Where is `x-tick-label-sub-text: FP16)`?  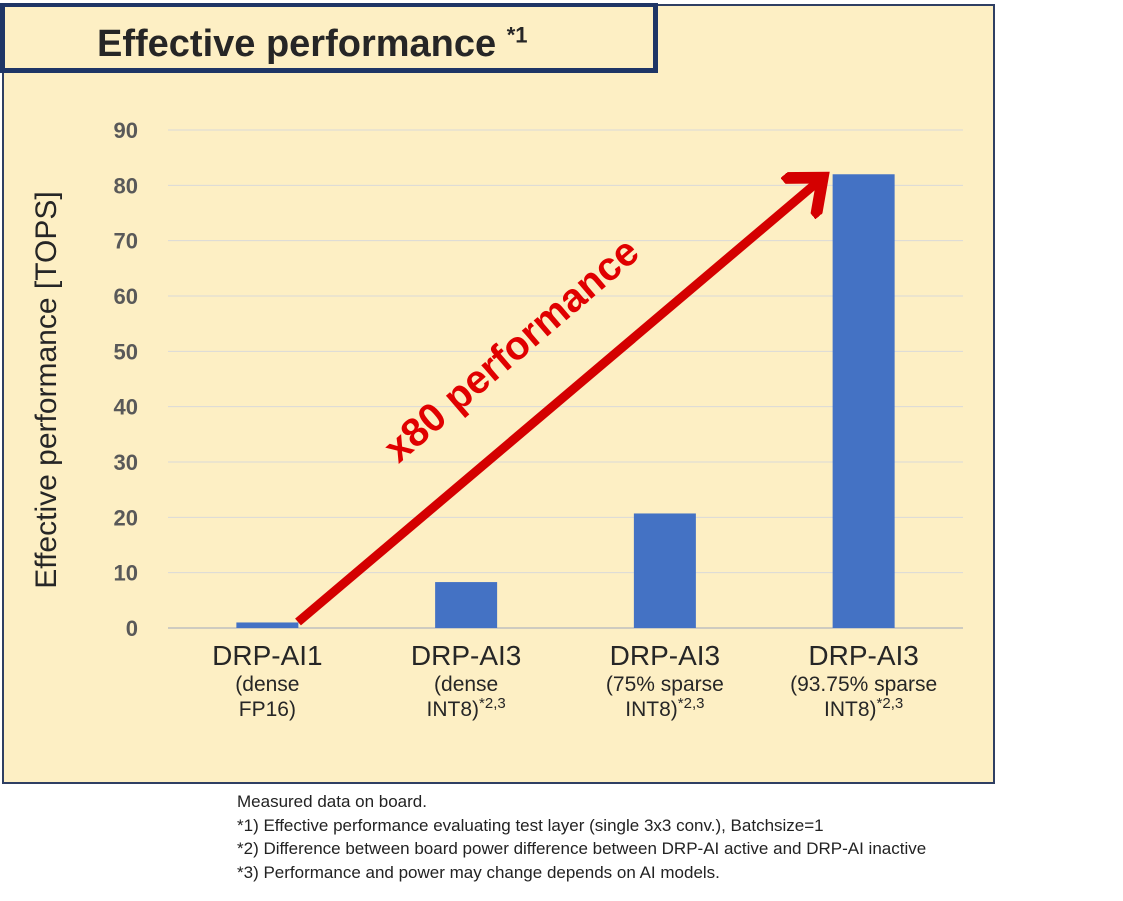
x-tick-label-sub-text: FP16) is located at coordinates (267, 709).